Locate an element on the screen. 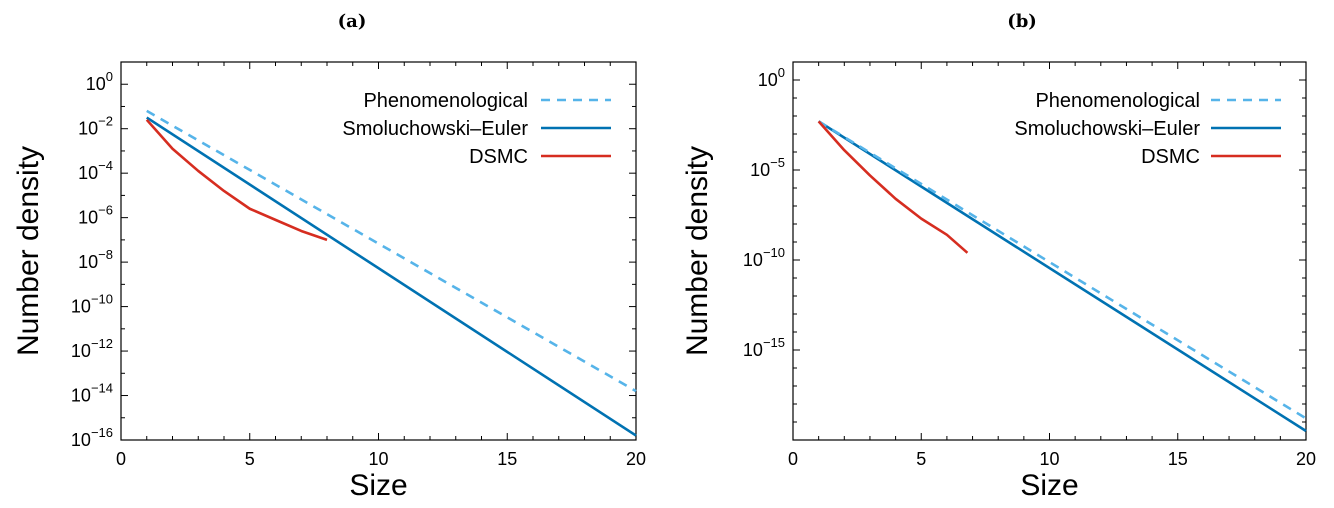 This screenshot has height=508, width=1334. y-tick-label: 10⁻¹² is located at coordinates (92, 348).